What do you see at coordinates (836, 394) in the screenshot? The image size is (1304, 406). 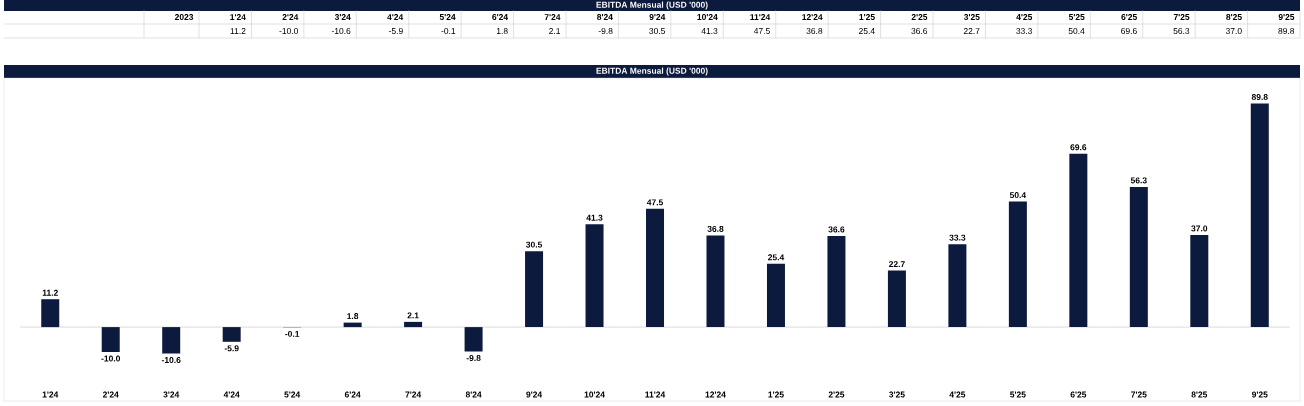 I see `x-tick-label: 2'25` at bounding box center [836, 394].